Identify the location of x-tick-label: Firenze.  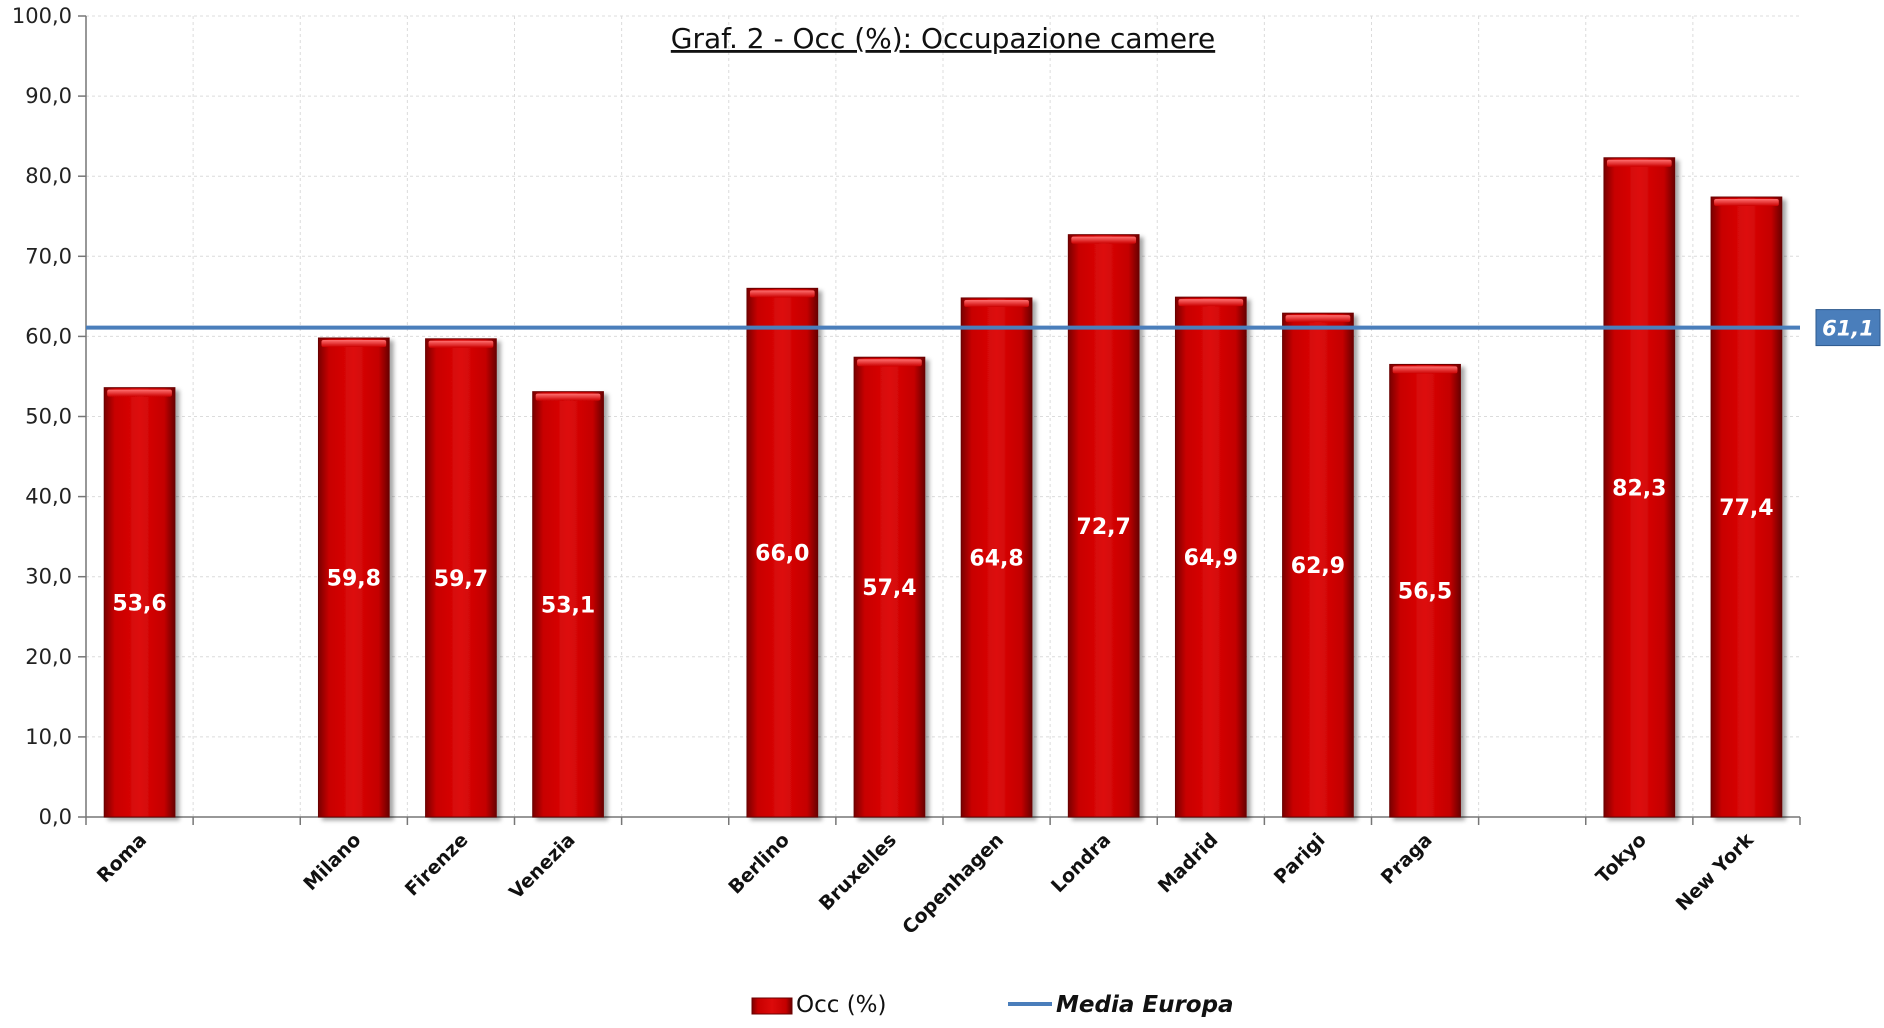
(437, 865).